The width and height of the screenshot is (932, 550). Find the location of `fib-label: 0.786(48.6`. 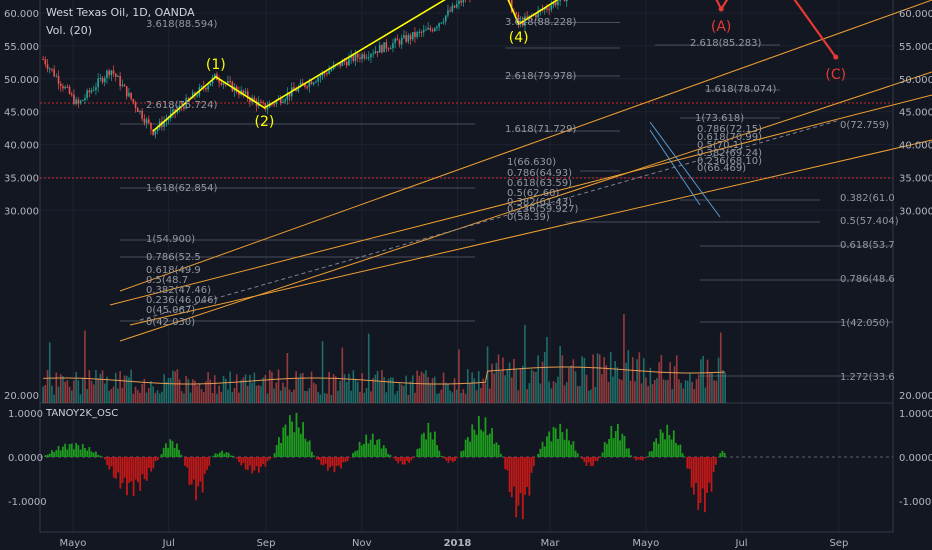

fib-label: 0.786(48.6 is located at coordinates (867, 279).